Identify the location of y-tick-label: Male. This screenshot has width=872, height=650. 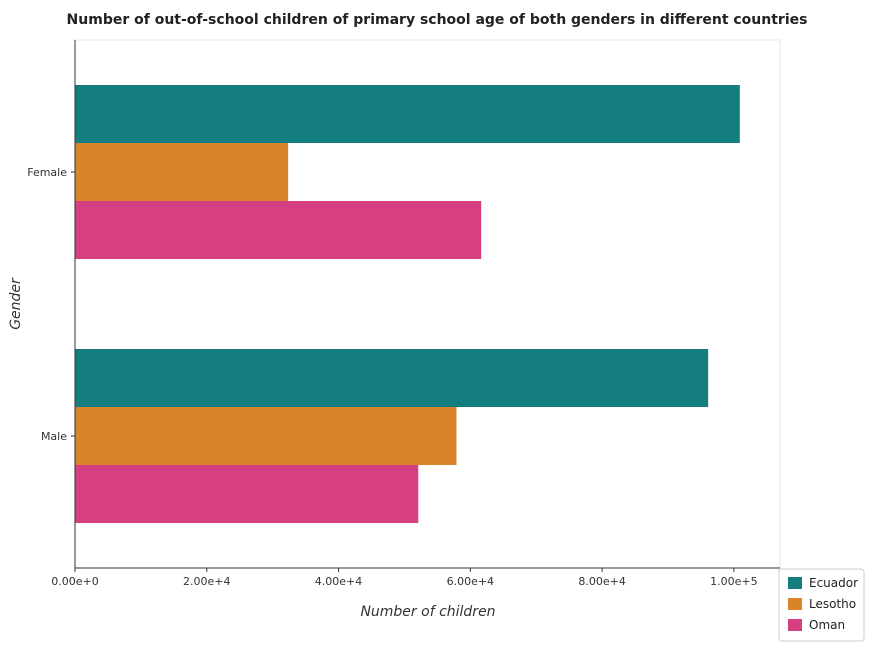
(54, 436).